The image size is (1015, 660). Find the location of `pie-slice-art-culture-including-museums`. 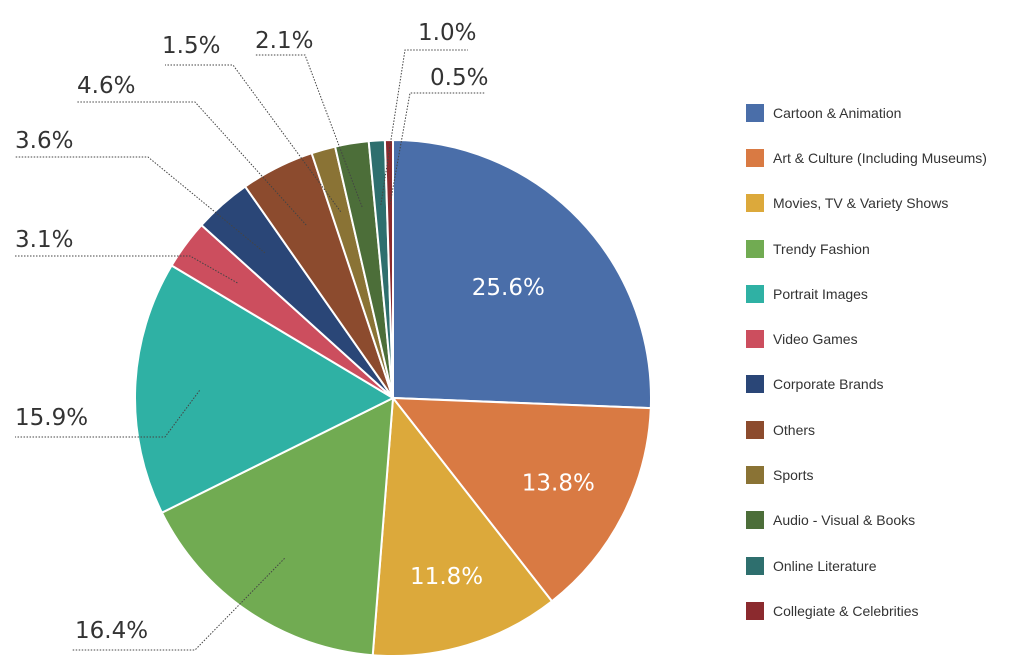

pie-slice-art-culture-including-museums is located at coordinates (521, 499).